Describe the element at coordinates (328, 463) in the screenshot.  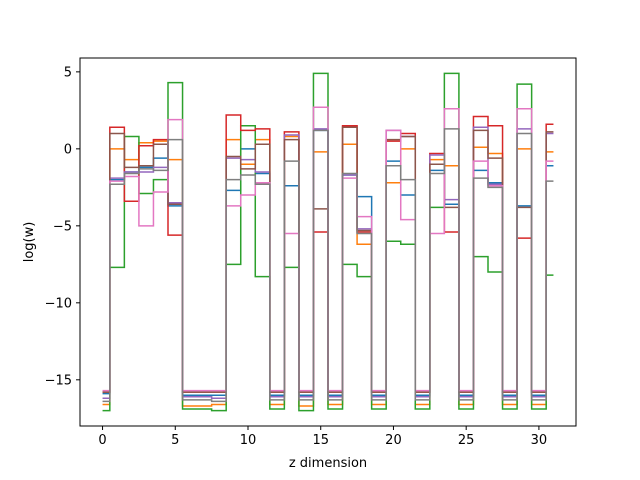
I see `x-axis-label: z dimension` at that location.